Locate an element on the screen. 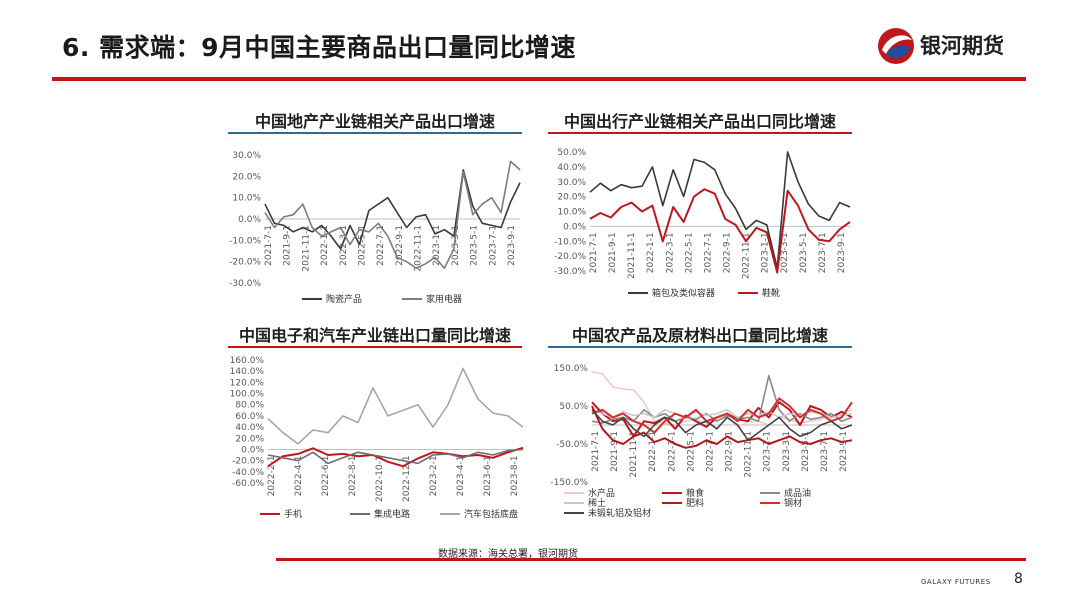 The height and width of the screenshot is (608, 1080). y-tick-label: -150.0% is located at coordinates (569, 483).